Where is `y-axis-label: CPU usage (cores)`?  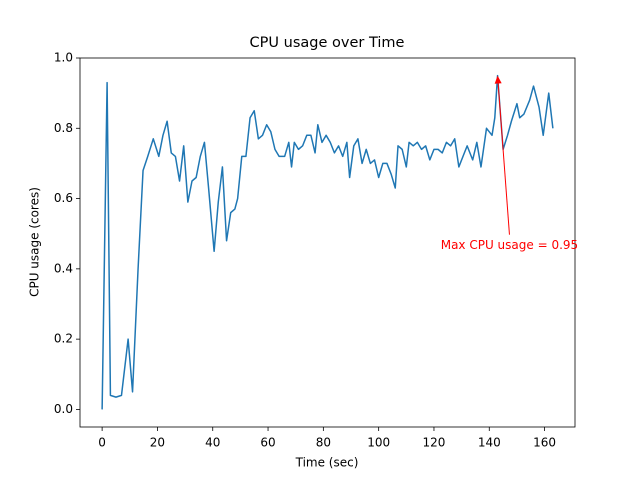 y-axis-label: CPU usage (cores) is located at coordinates (35, 242).